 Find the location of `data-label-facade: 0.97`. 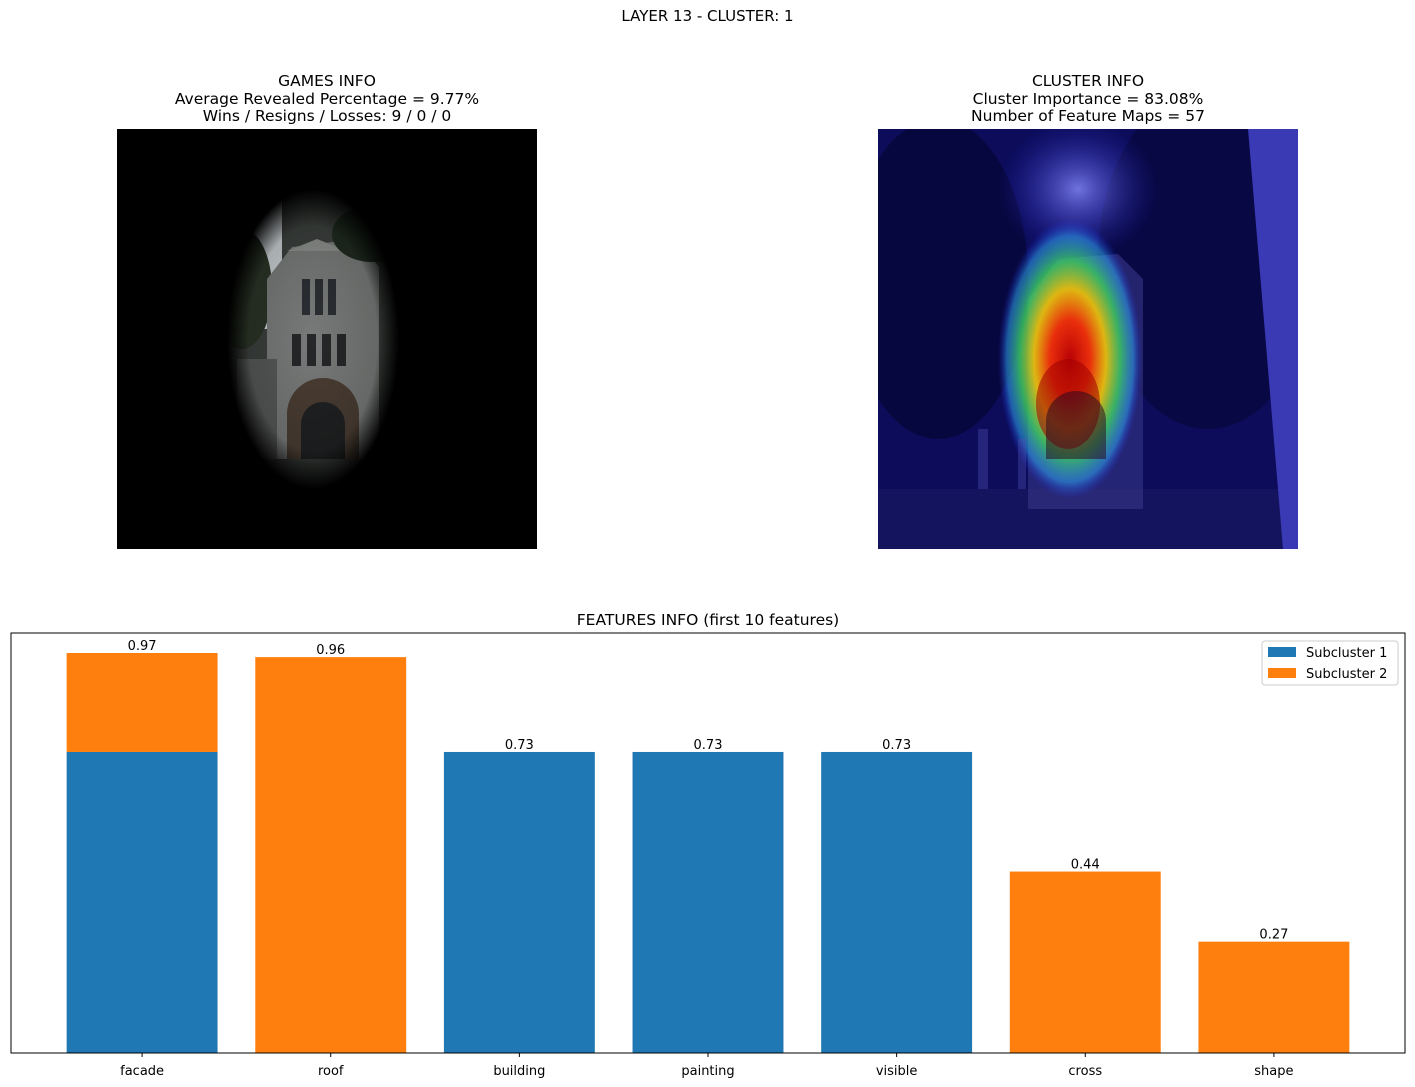

data-label-facade: 0.97 is located at coordinates (142, 646).